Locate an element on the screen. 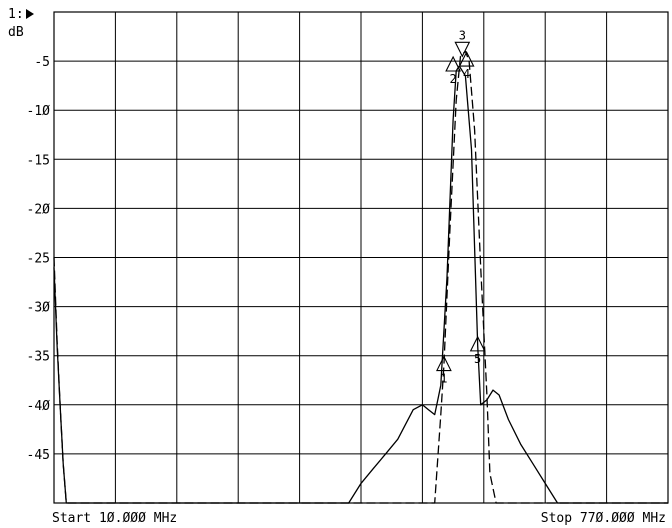 The height and width of the screenshot is (528, 672). y-tick-label: -35 is located at coordinates (38, 357).